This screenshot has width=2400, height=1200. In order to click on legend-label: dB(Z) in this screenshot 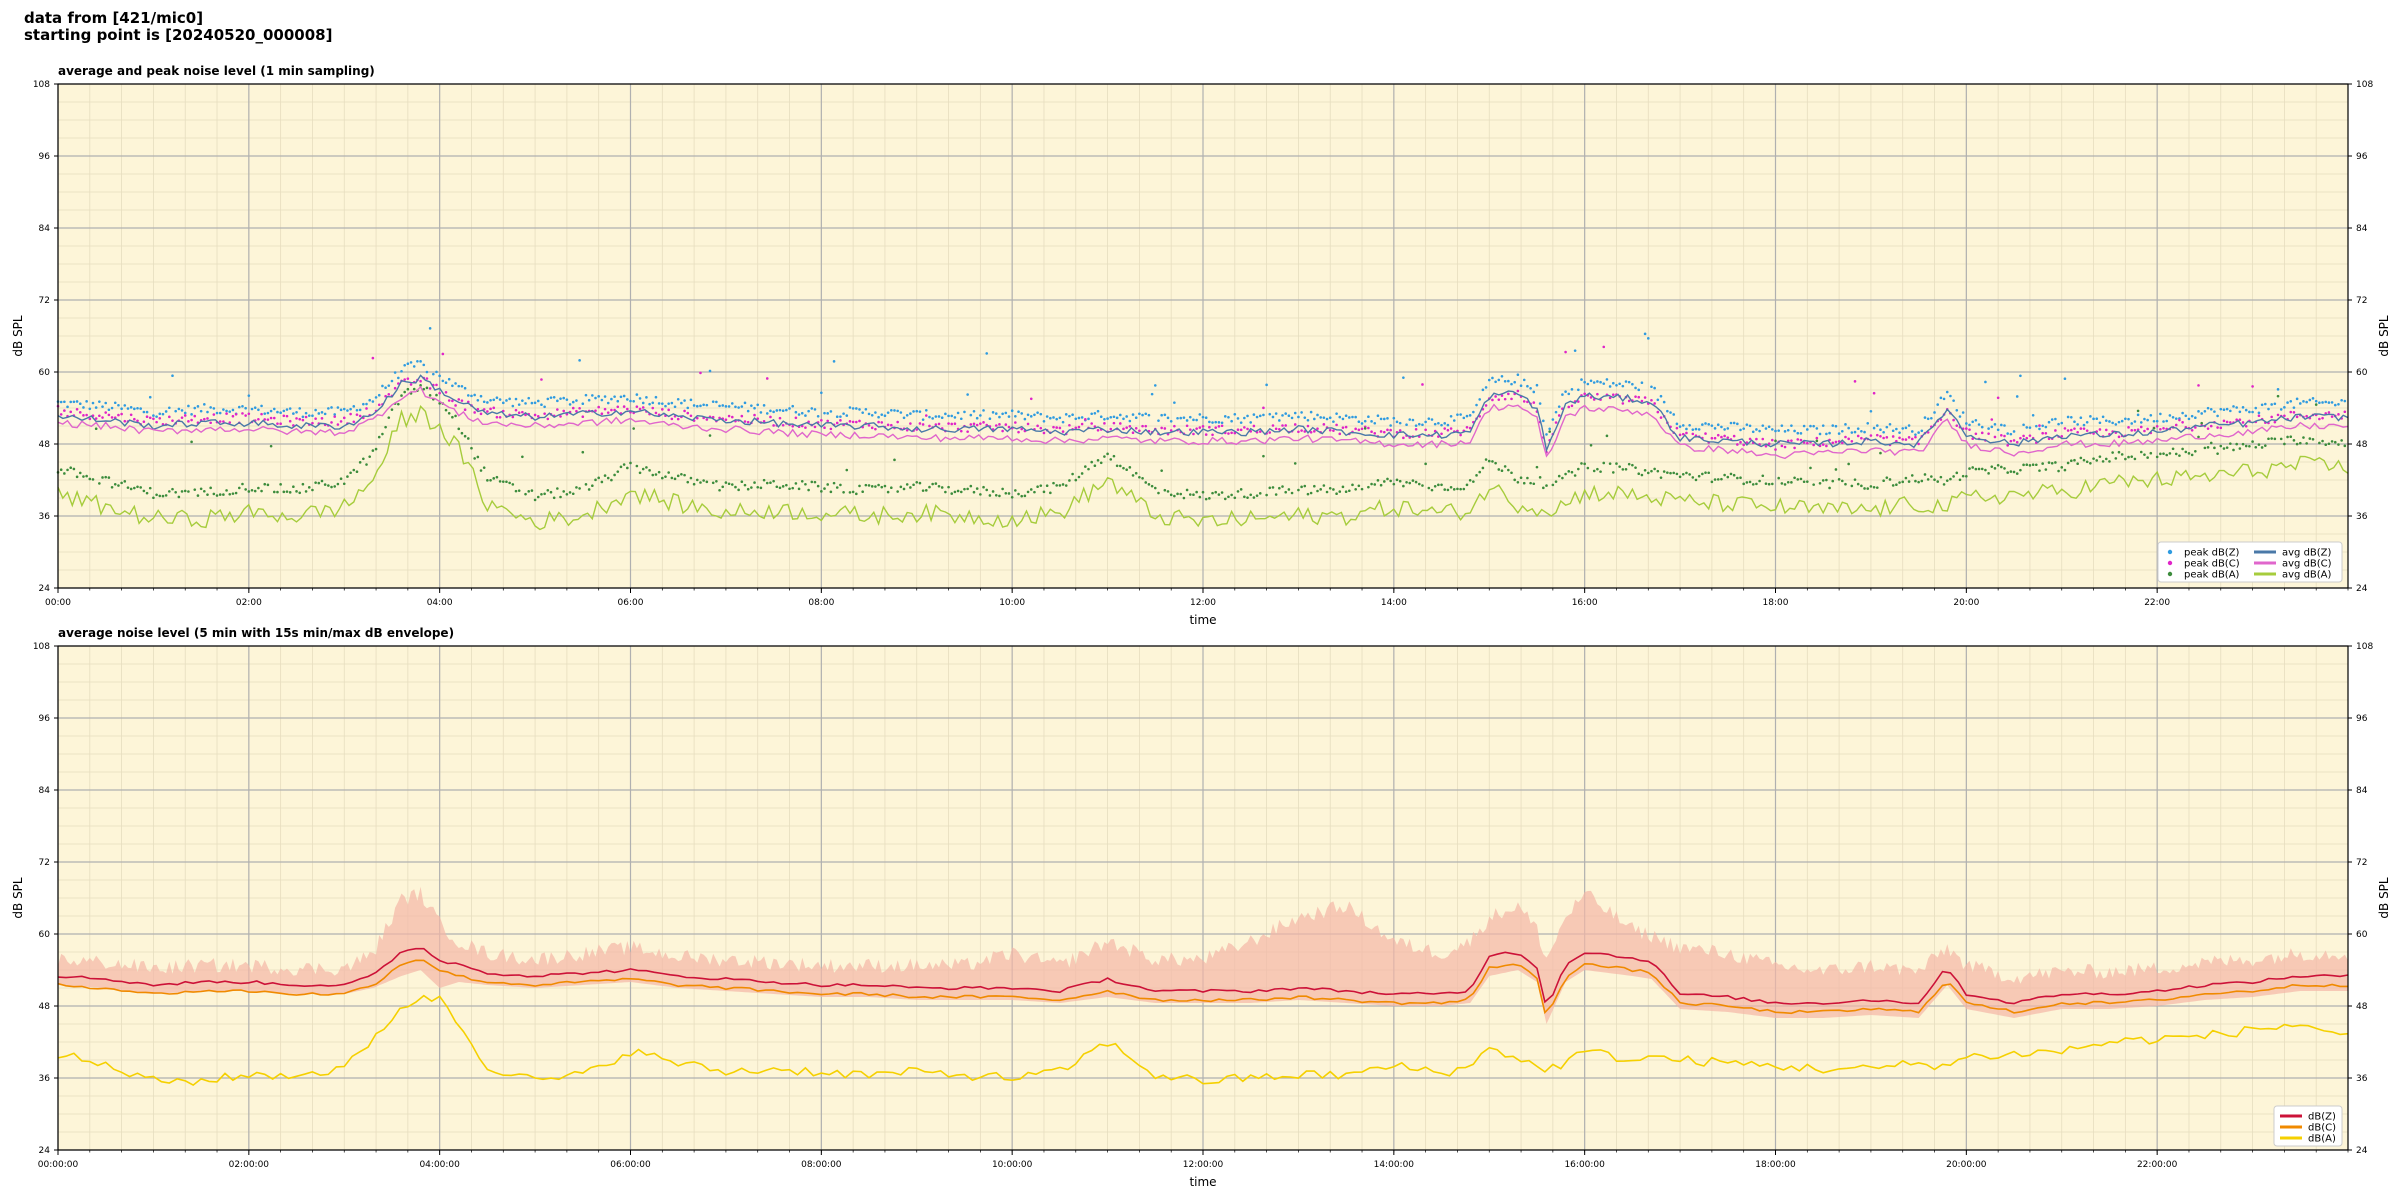, I will do `click(2322, 1117)`.